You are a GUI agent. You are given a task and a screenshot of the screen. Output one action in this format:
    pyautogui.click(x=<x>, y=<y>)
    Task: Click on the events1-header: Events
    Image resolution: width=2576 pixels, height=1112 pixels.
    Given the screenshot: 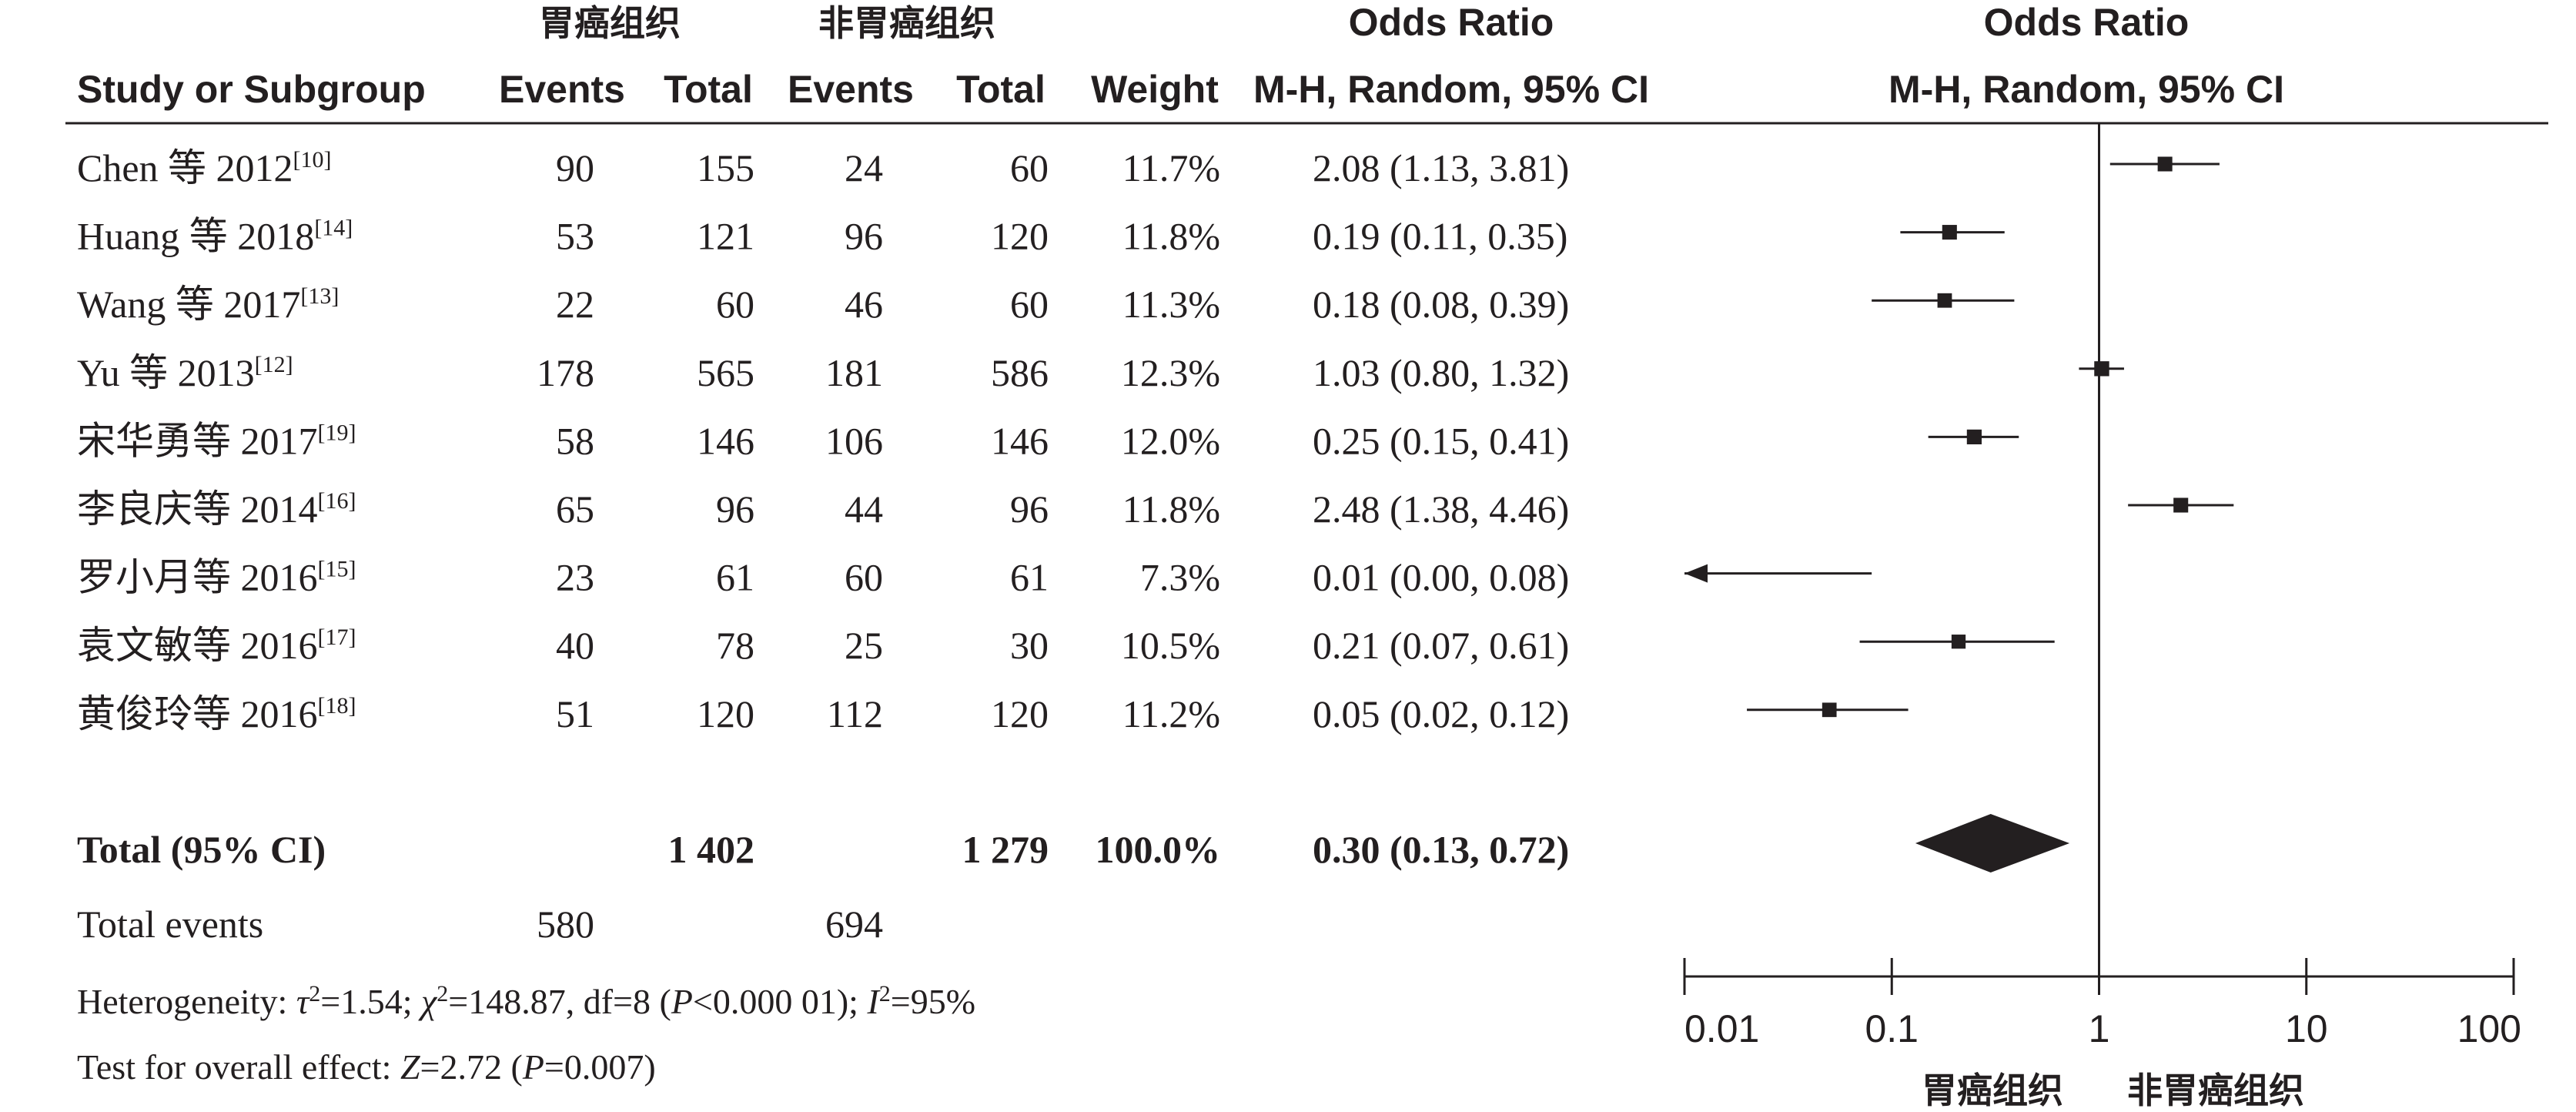 What is the action you would take?
    pyautogui.click(x=562, y=89)
    